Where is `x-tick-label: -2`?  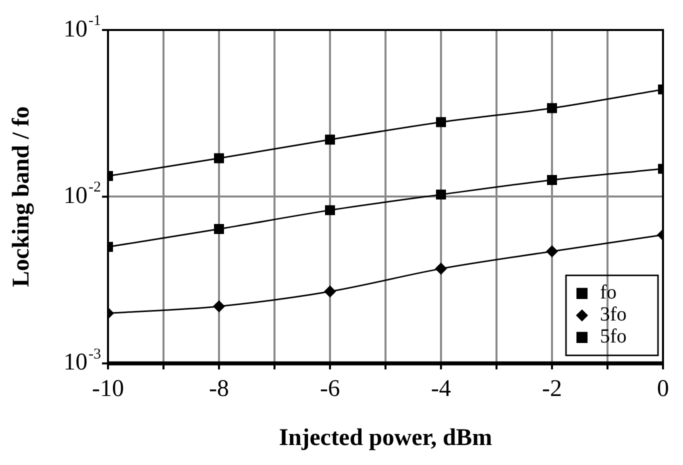
x-tick-label: -2 is located at coordinates (552, 389).